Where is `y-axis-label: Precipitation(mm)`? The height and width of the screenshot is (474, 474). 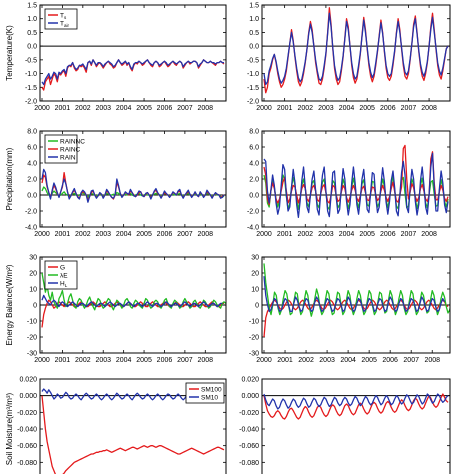
y-axis-label: Precipitation(mm) is located at coordinates (9, 178).